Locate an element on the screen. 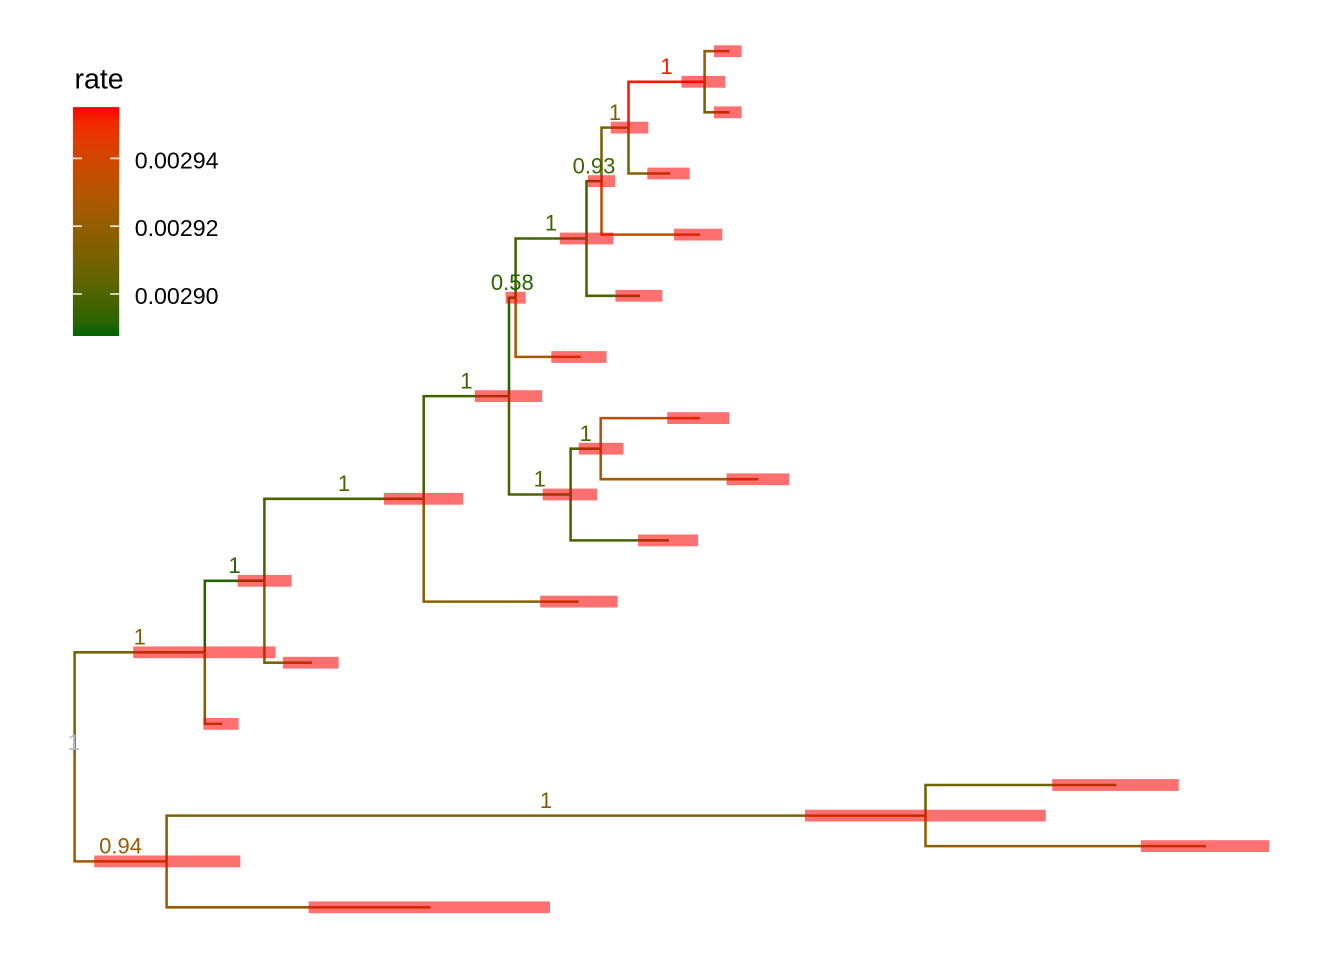  svg-text: 0.58 is located at coordinates (512, 282).